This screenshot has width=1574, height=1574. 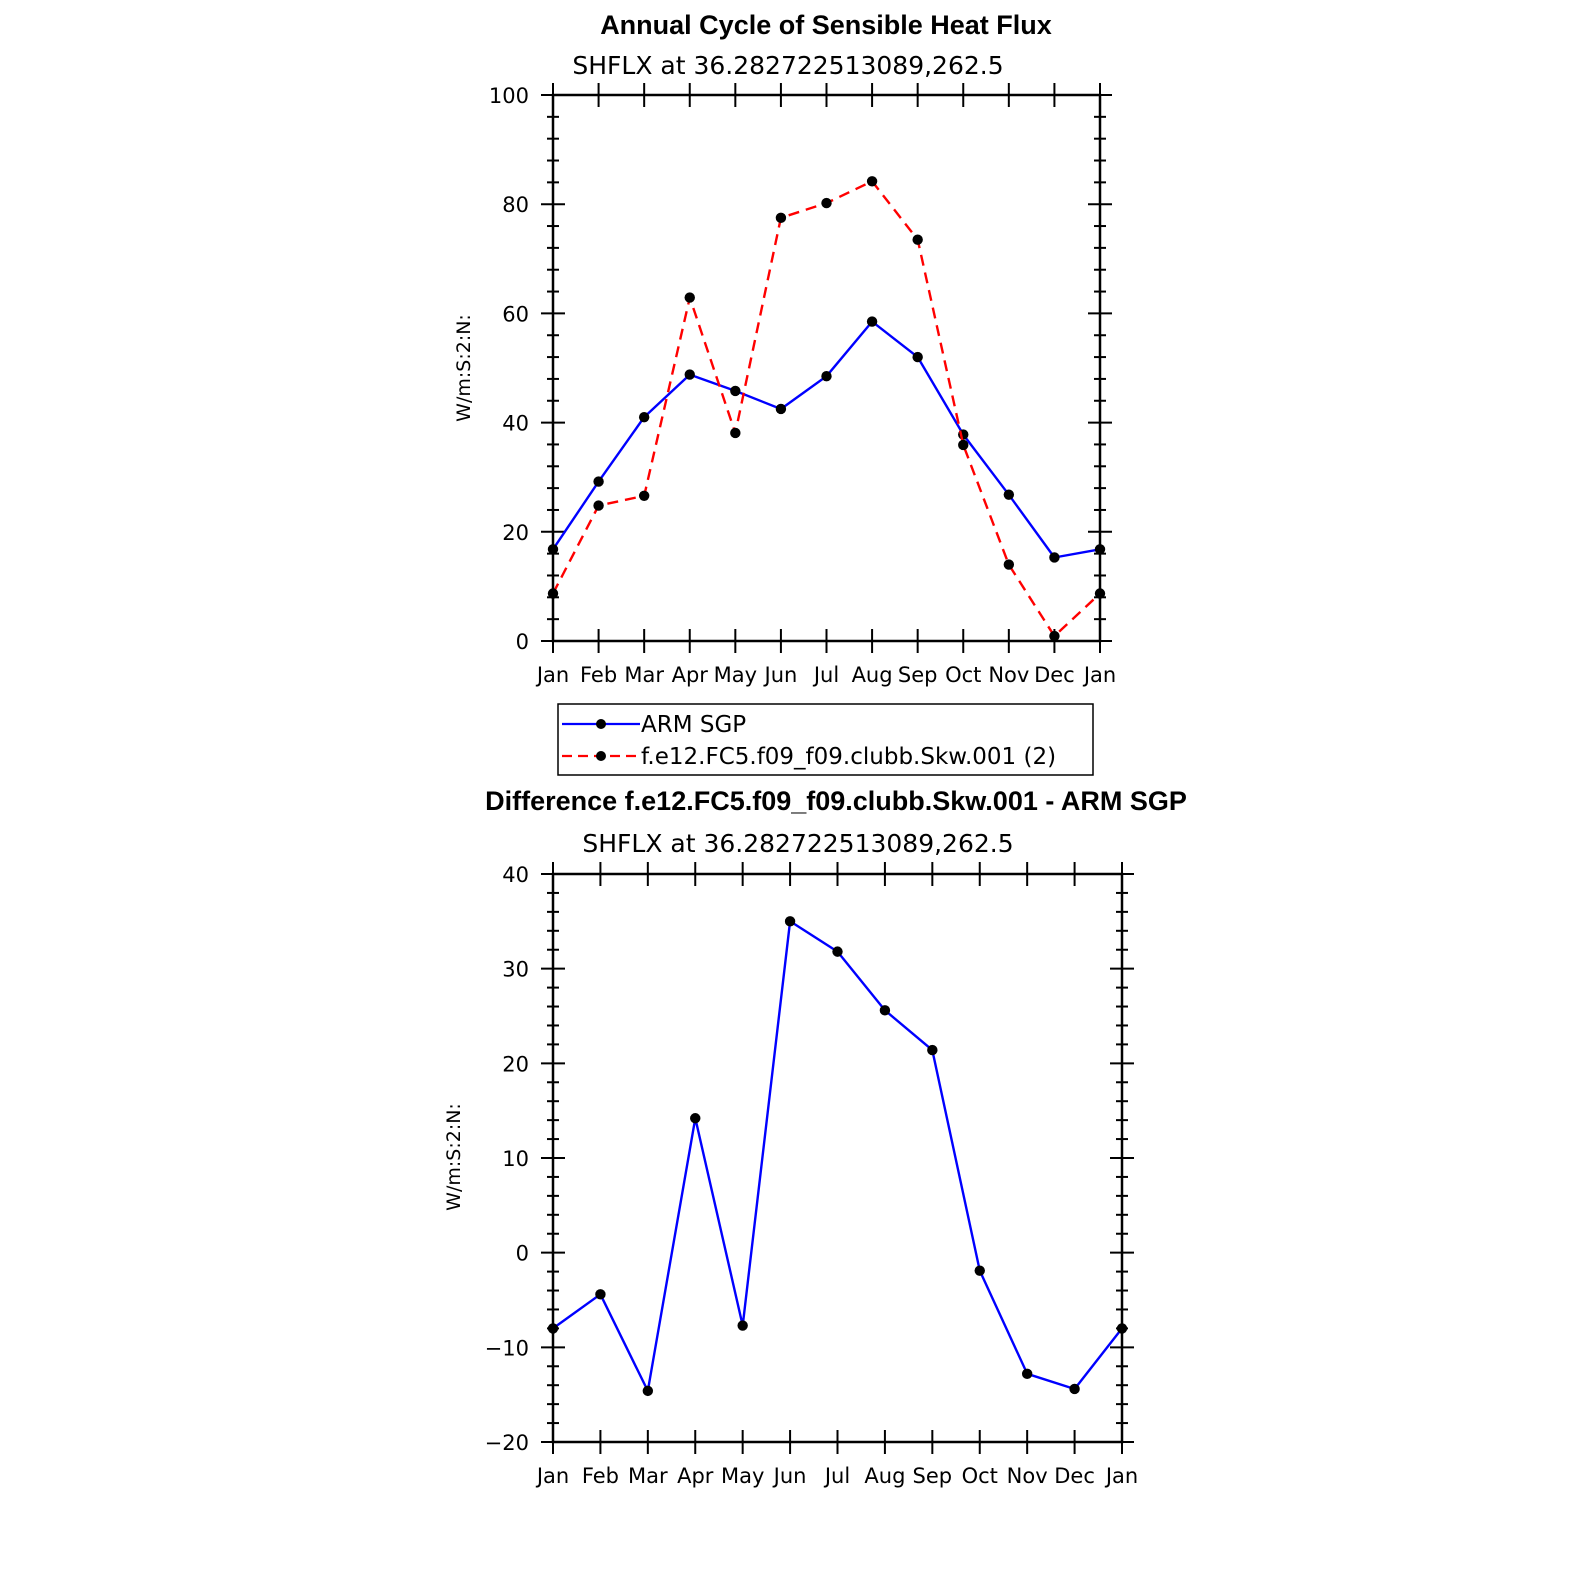 What do you see at coordinates (509, 96) in the screenshot?
I see `y-tick-label: 100` at bounding box center [509, 96].